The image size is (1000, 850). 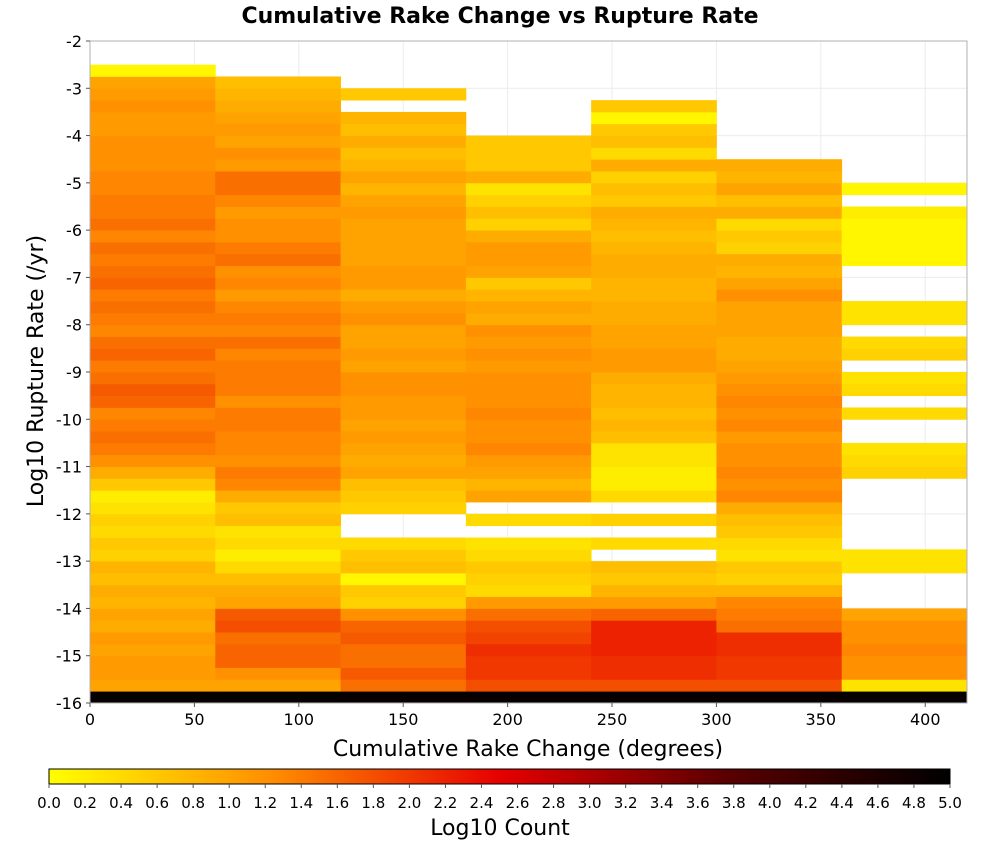 What do you see at coordinates (499, 16) in the screenshot?
I see `chart-title: Cumulative Rake Change vs Rupture Rate` at bounding box center [499, 16].